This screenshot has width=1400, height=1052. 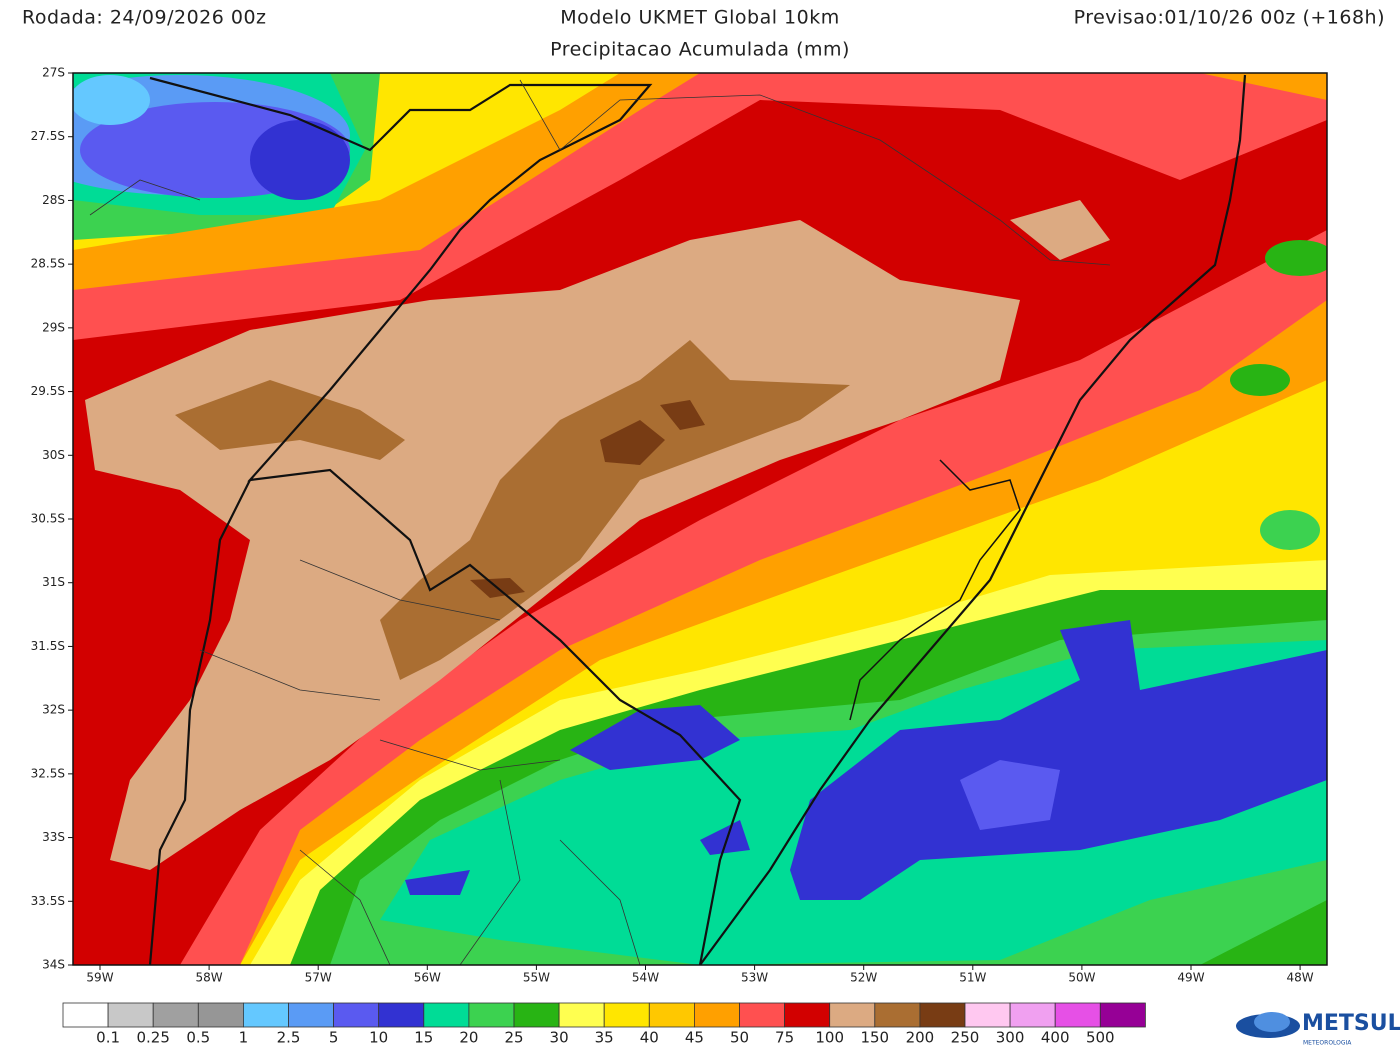 I want to click on colorbar-label: 1, so click(x=244, y=1038).